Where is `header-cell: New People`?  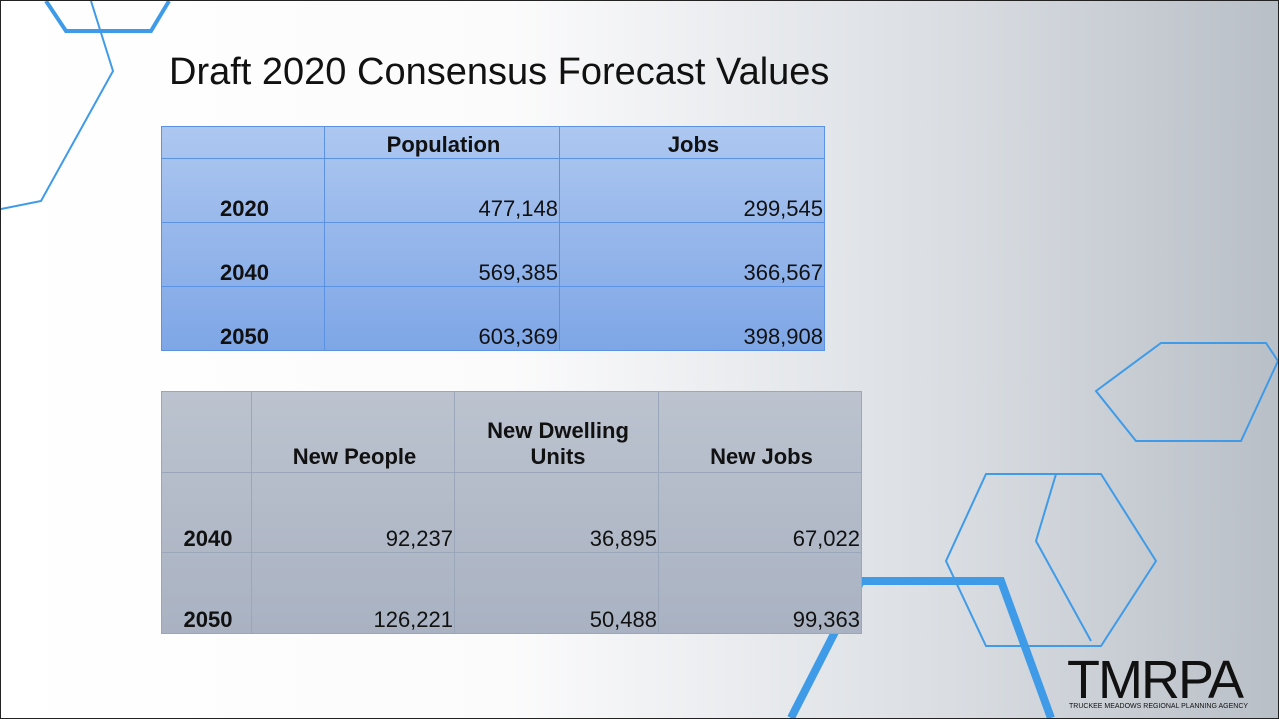 header-cell: New People is located at coordinates (353, 432).